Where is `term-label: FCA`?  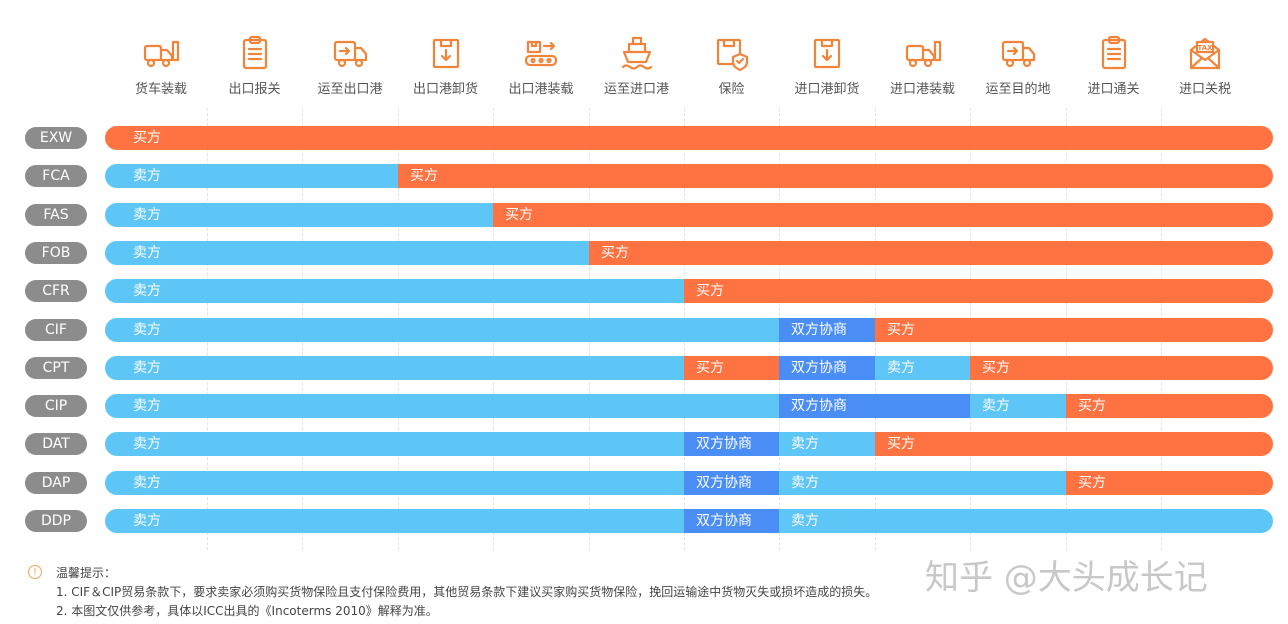 term-label: FCA is located at coordinates (56, 176).